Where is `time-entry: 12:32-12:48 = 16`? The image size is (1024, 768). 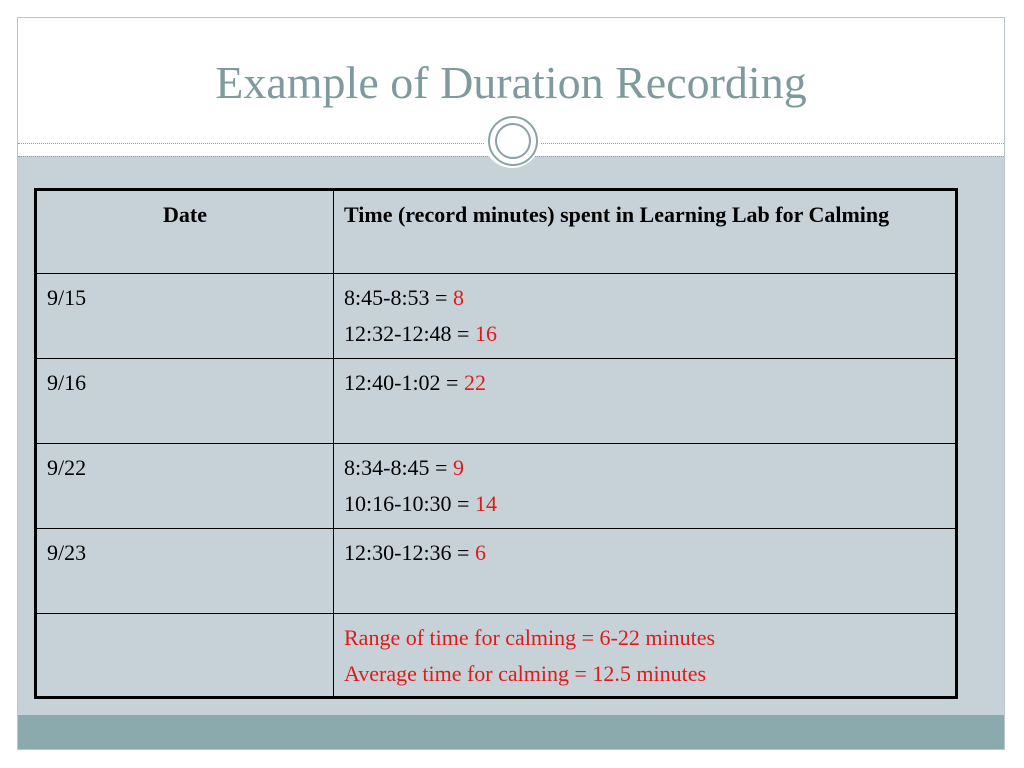 time-entry: 12:32-12:48 = 16 is located at coordinates (644, 337).